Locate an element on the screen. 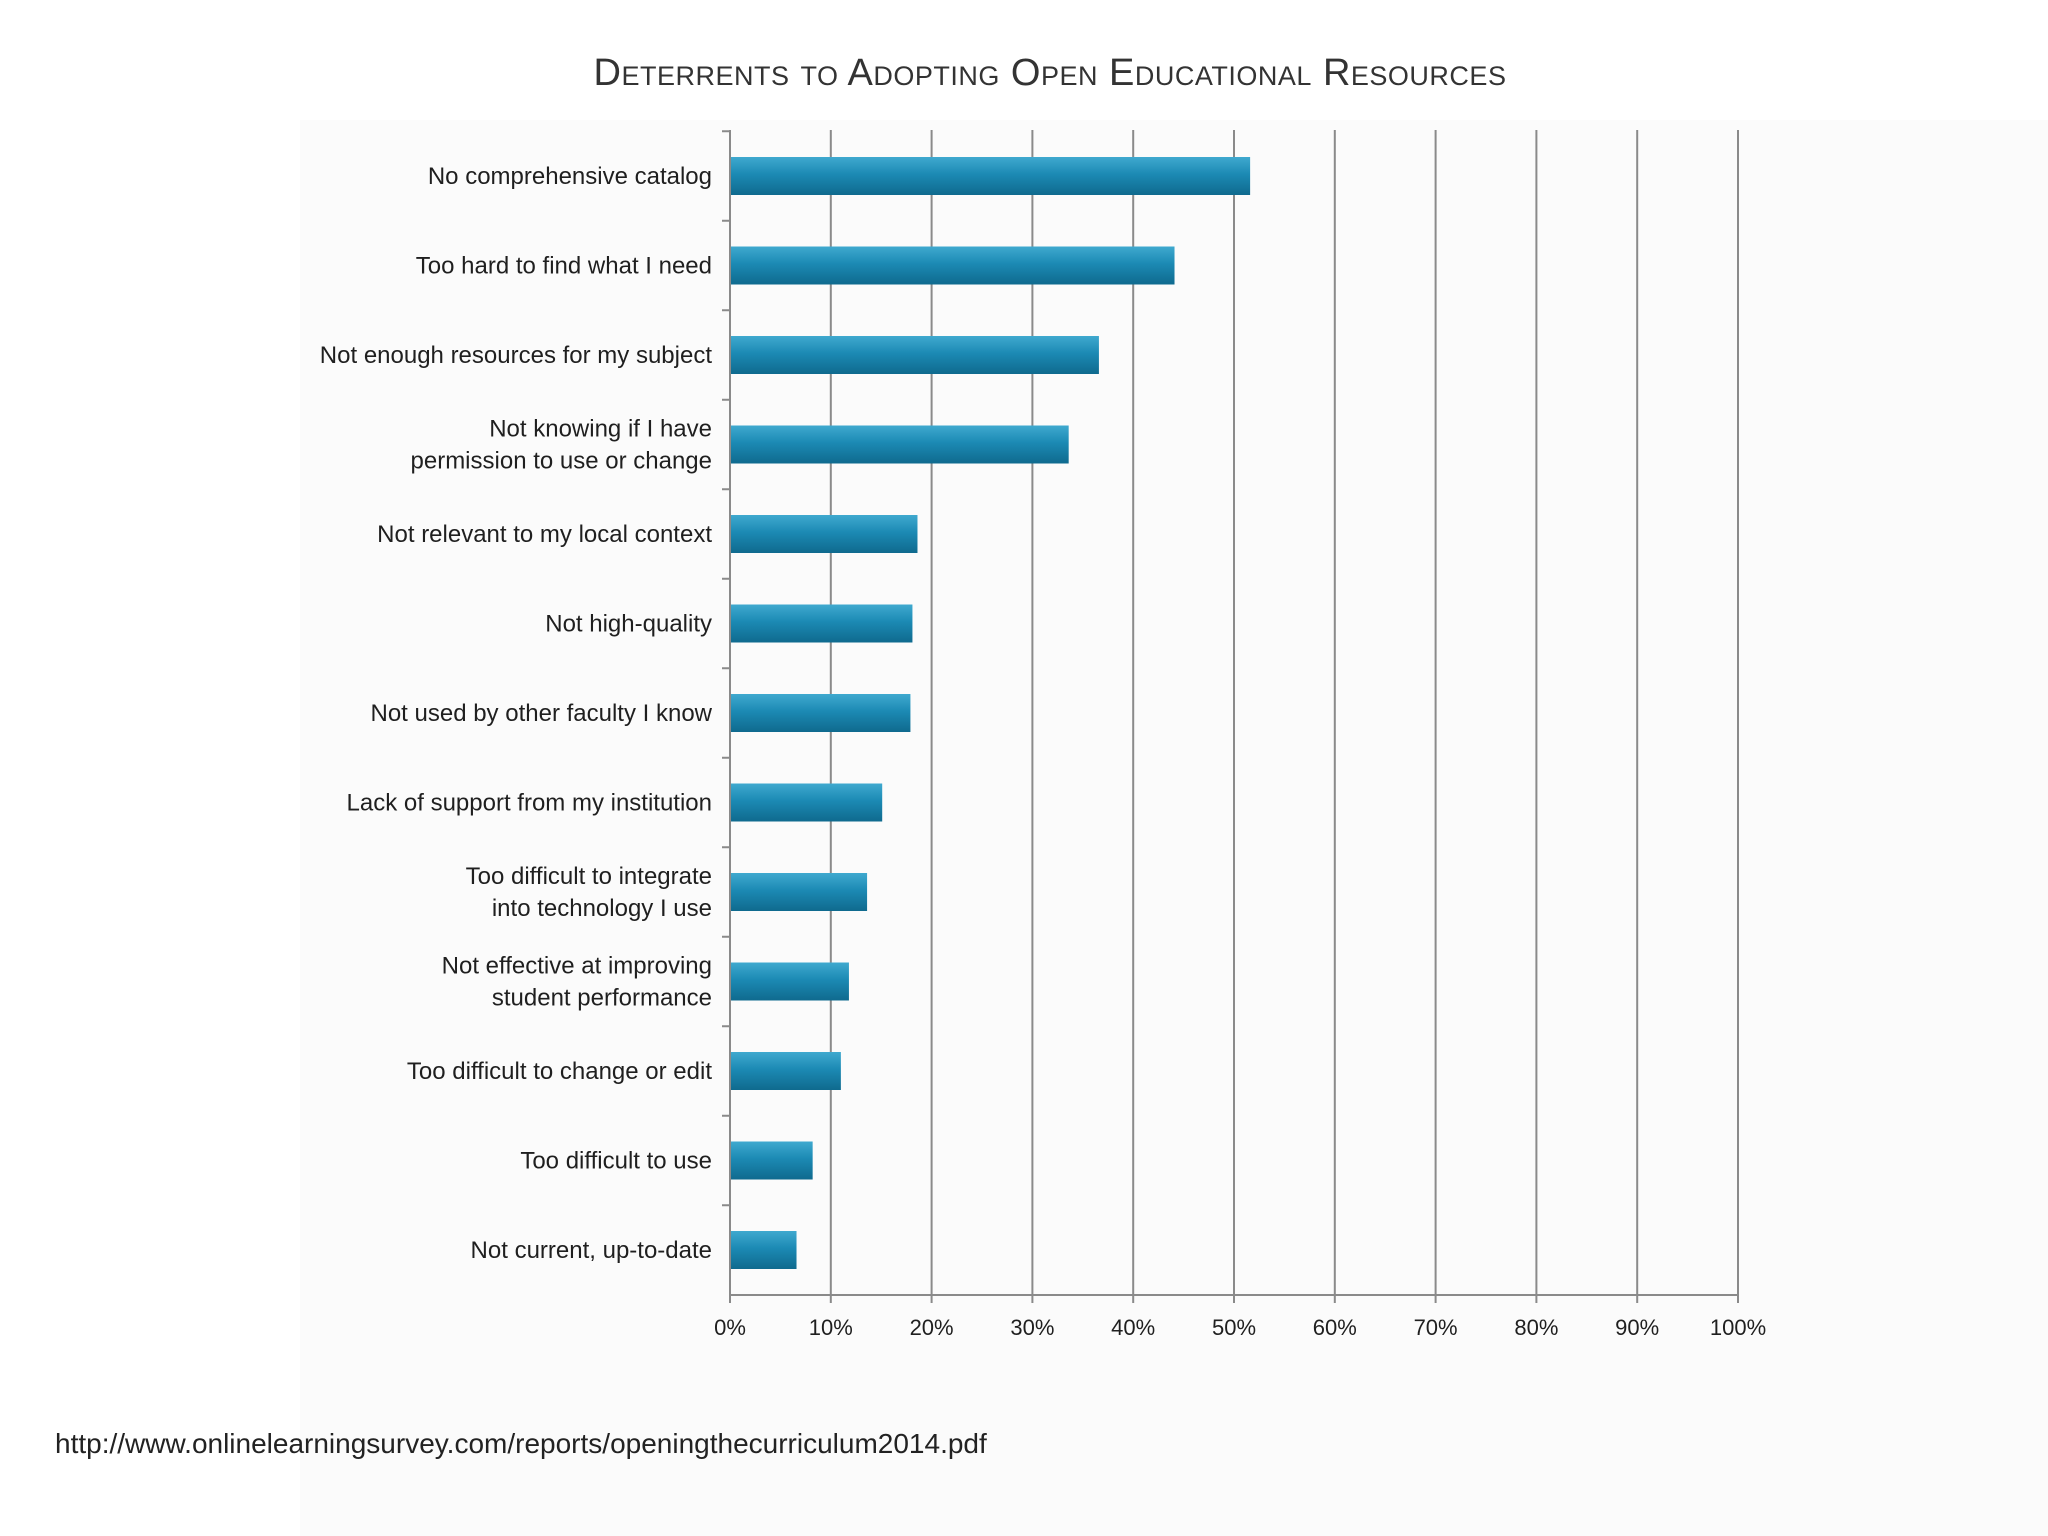 Image resolution: width=2048 pixels, height=1536 pixels. category-label-line: permission to use or change is located at coordinates (562, 461).